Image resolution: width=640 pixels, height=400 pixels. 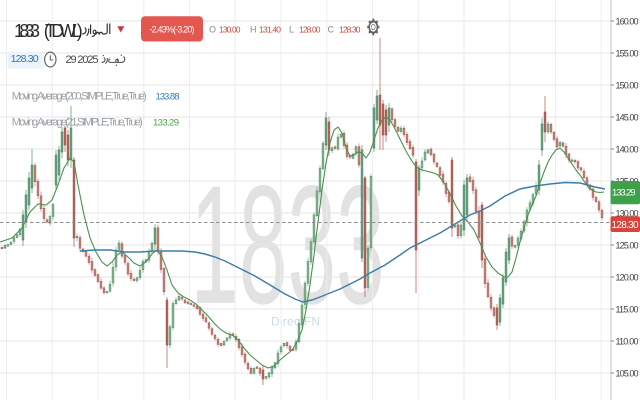 I want to click on svg-text: H, so click(x=253, y=30).